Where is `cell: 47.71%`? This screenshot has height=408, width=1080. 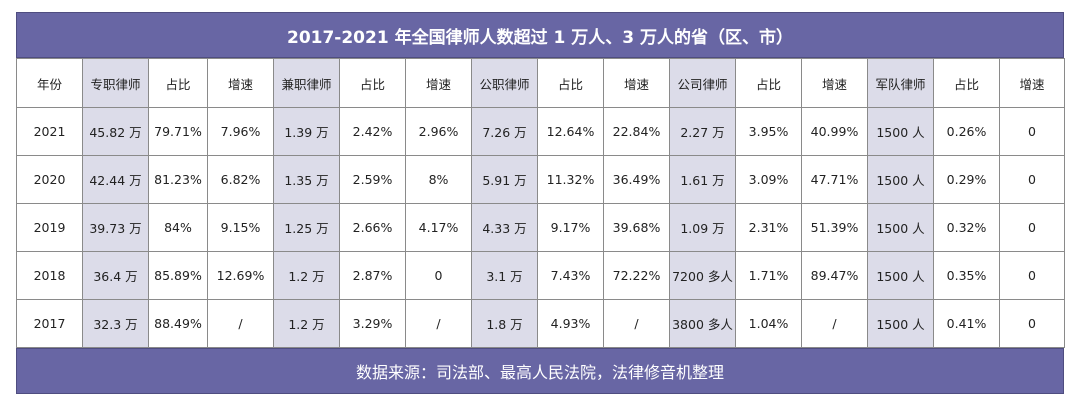
cell: 47.71% is located at coordinates (834, 179).